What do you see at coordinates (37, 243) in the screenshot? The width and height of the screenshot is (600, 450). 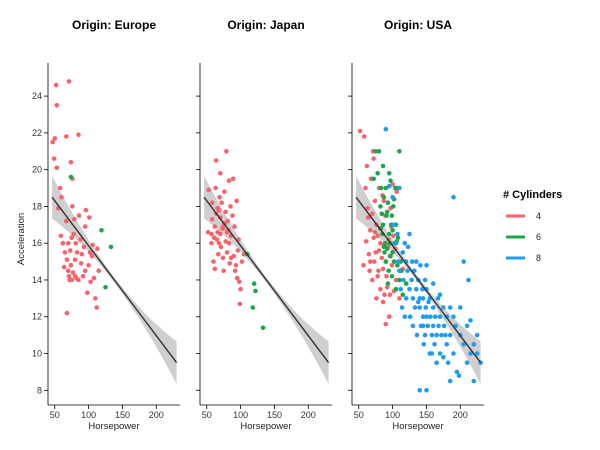 I see `y-tick-label: 16` at bounding box center [37, 243].